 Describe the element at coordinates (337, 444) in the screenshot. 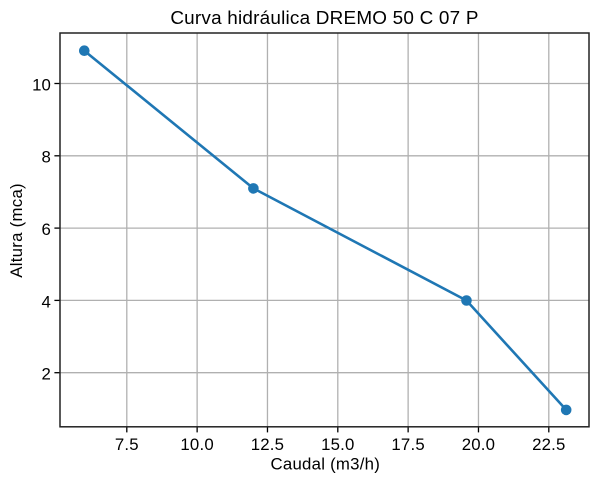

I see `svg-text: 15.0` at that location.